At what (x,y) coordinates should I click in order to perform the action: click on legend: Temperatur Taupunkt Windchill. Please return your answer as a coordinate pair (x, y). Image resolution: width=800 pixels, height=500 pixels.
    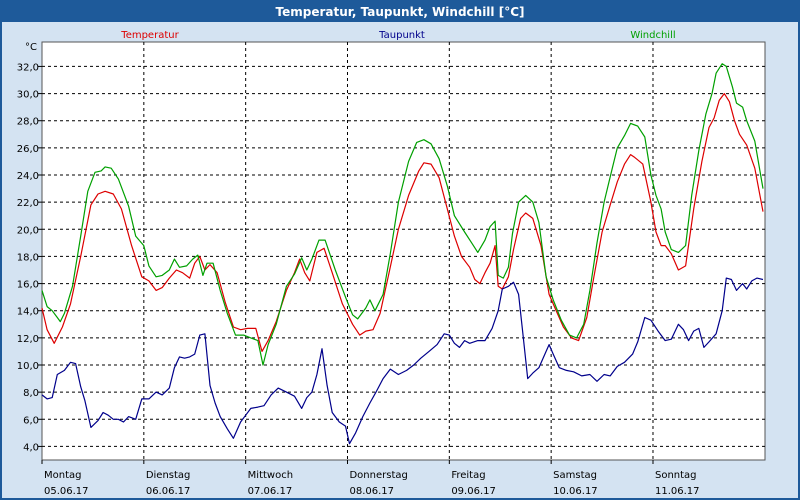
    Looking at the image, I should click on (397, 35).